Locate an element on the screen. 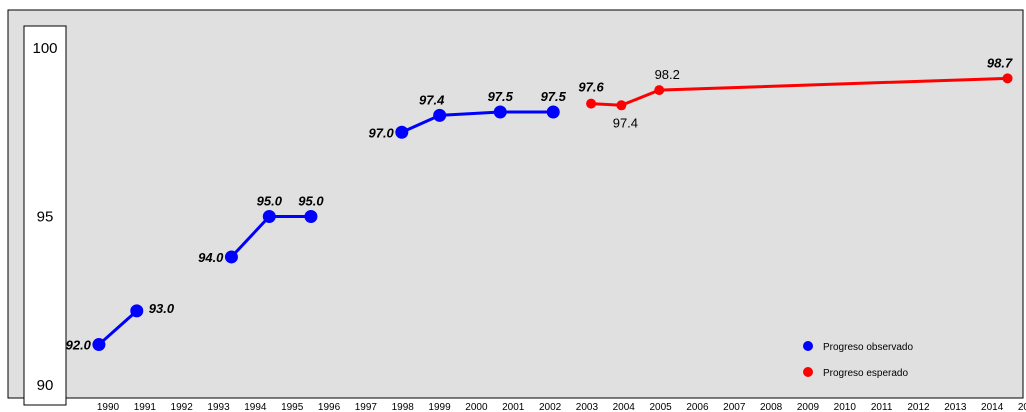  data-label: 93.0 is located at coordinates (162, 308).